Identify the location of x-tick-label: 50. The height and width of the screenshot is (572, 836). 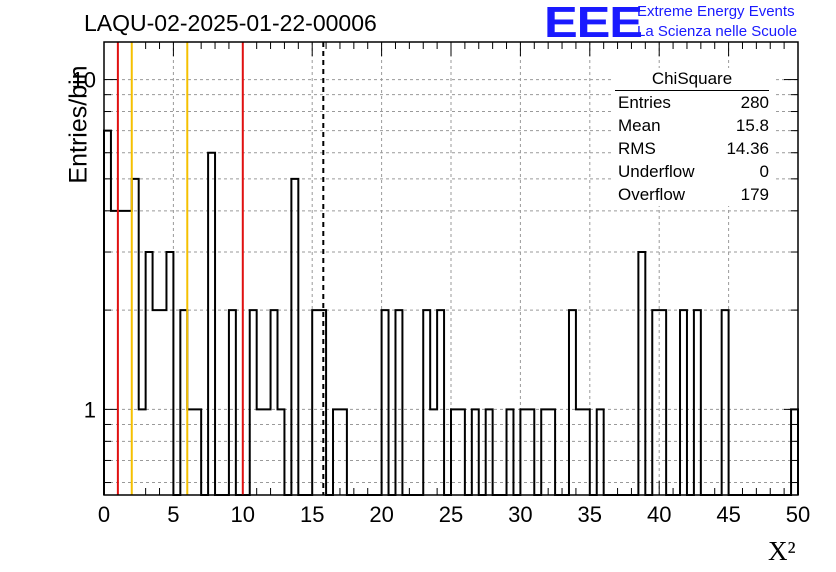
(798, 514).